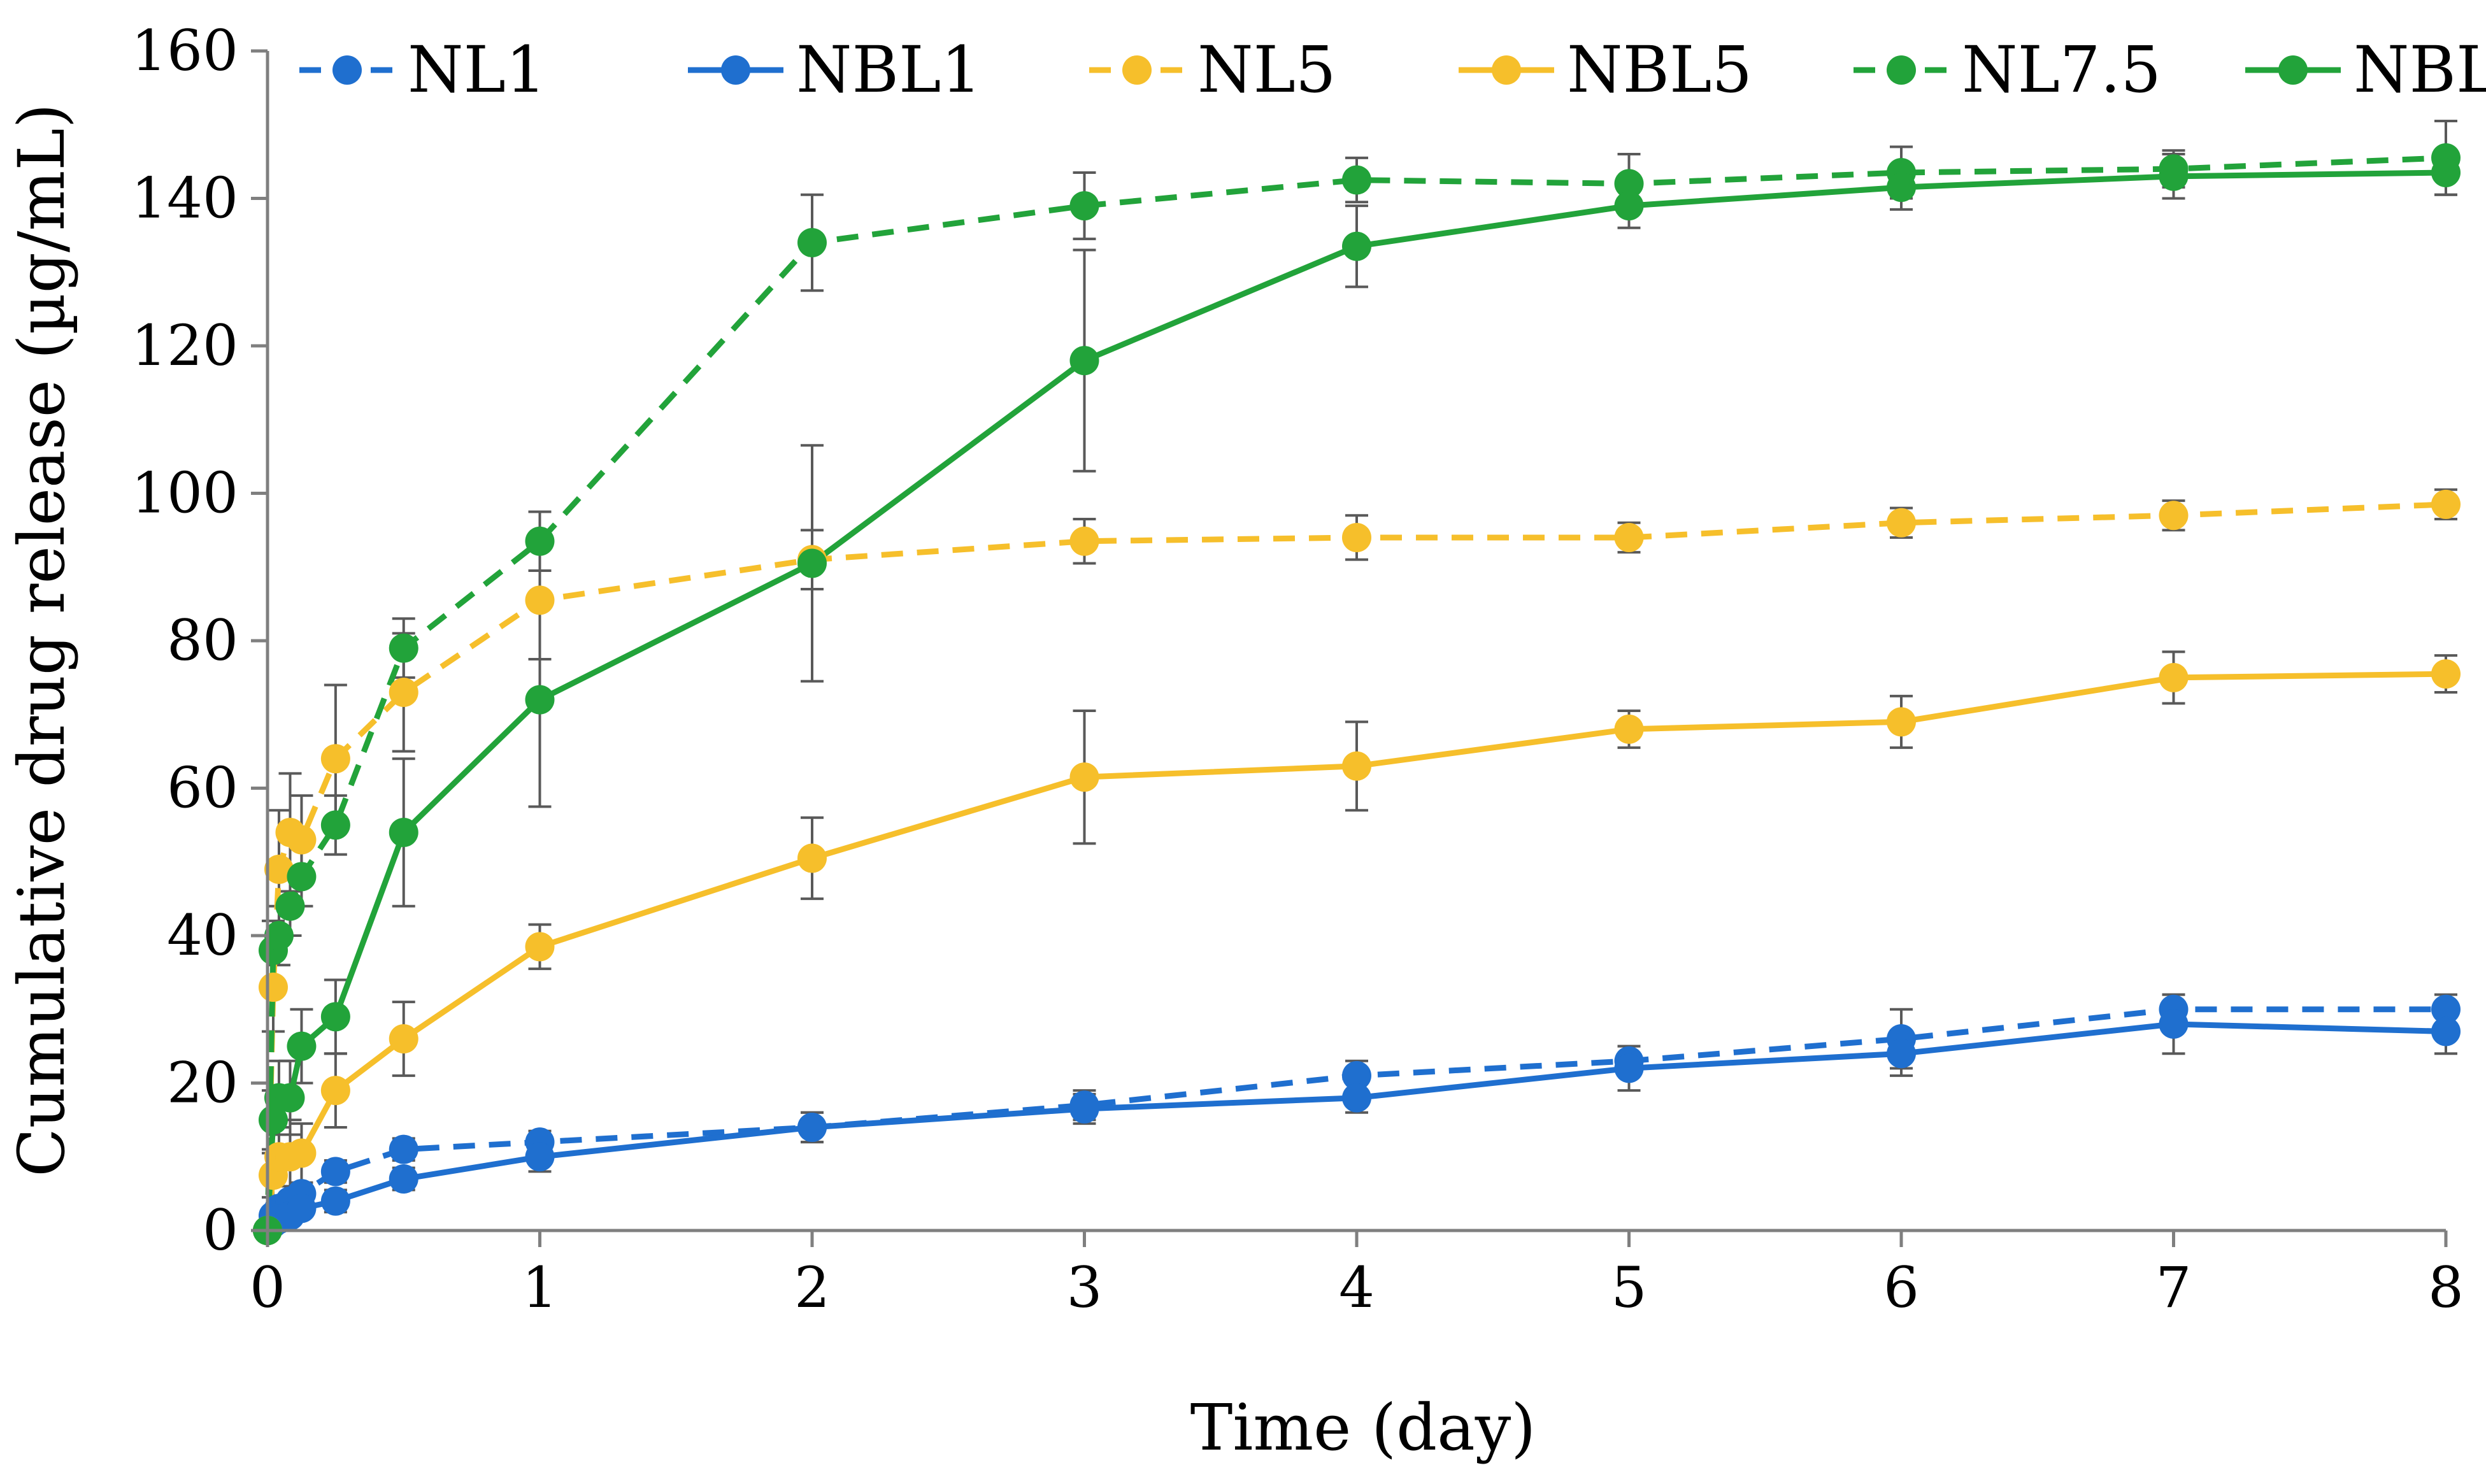 This screenshot has height=1484, width=2486. I want to click on x-tick-label: 7, so click(2174, 1287).